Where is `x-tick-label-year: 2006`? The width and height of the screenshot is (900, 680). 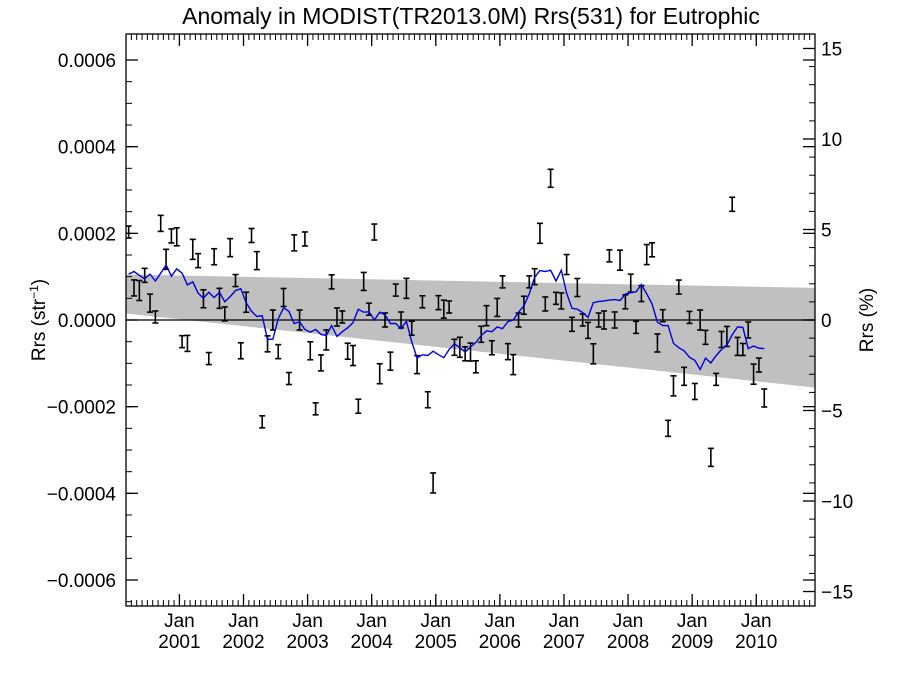 x-tick-label-year: 2006 is located at coordinates (500, 642).